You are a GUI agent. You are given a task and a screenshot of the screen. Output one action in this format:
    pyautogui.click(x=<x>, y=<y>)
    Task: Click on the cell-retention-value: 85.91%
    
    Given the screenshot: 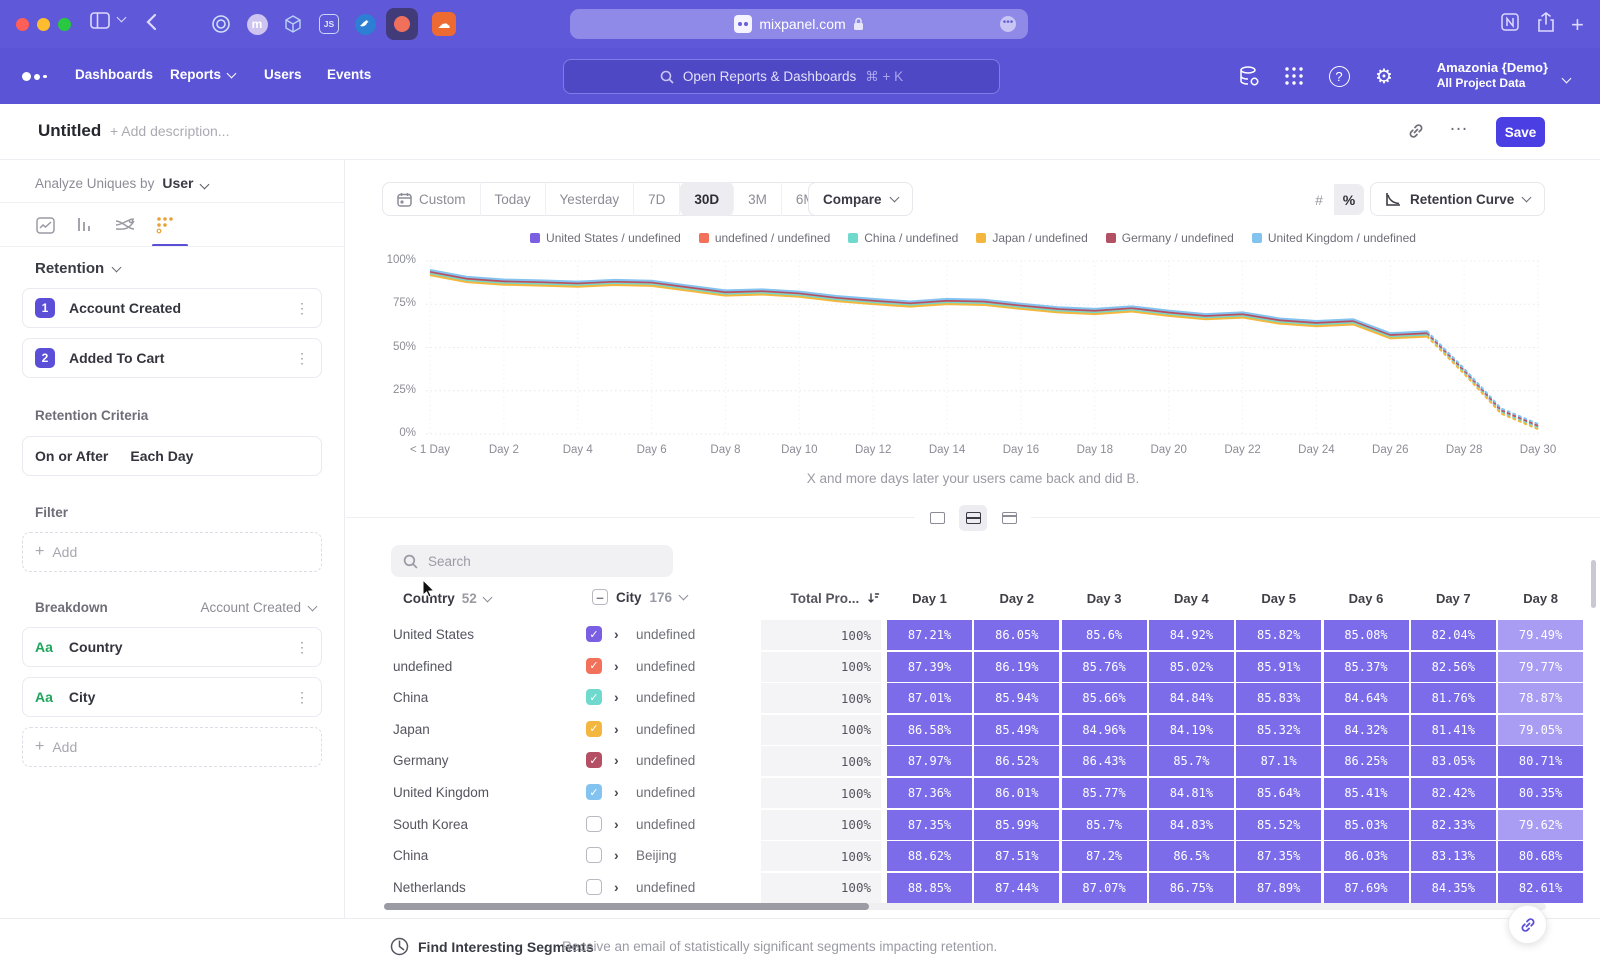 What is the action you would take?
    pyautogui.click(x=1279, y=666)
    